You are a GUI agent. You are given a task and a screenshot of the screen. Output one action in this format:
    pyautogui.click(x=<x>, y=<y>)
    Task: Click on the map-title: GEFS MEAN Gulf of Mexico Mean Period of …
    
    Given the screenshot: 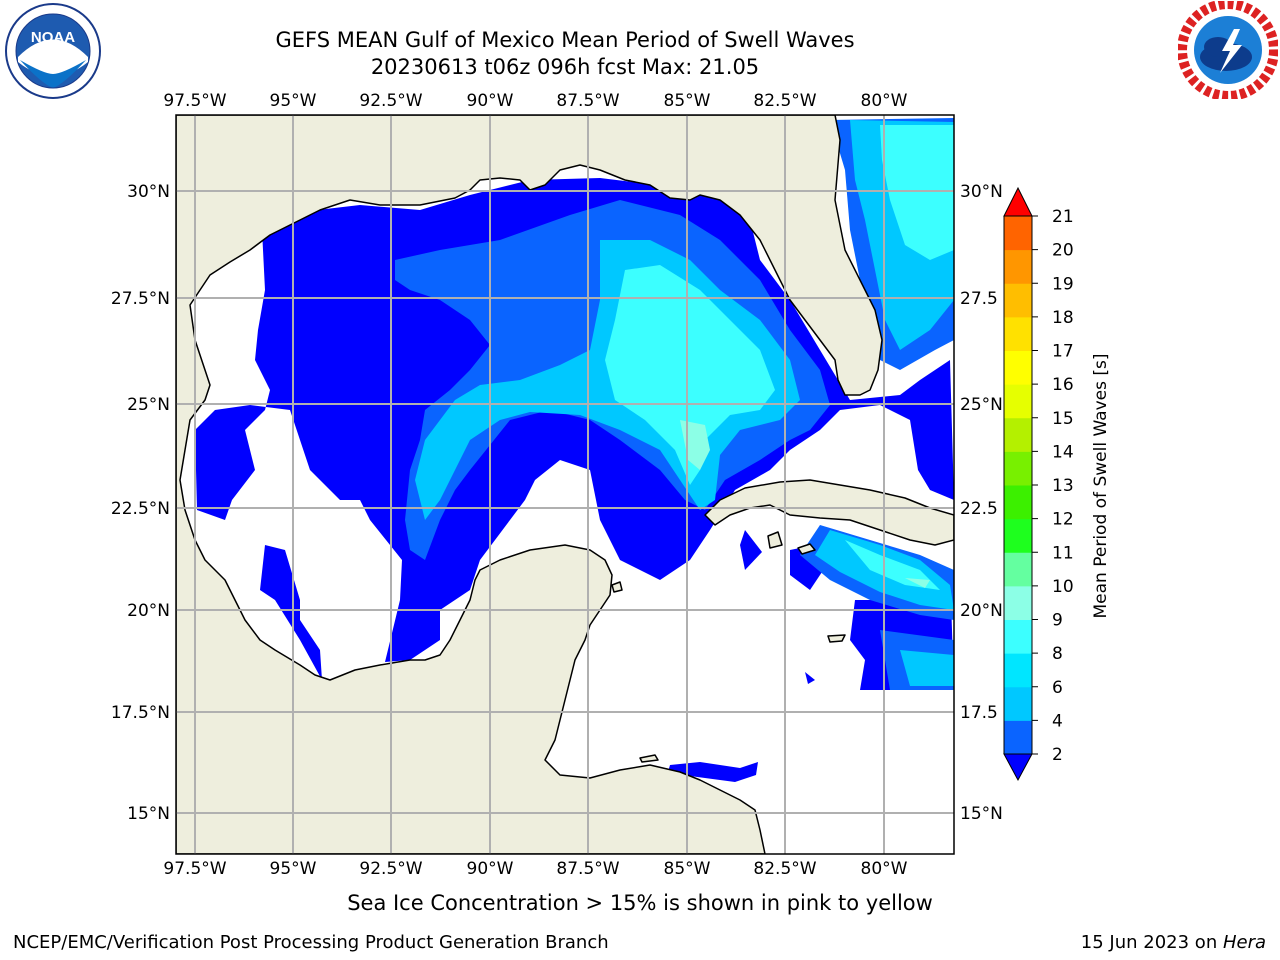 What is the action you would take?
    pyautogui.click(x=565, y=40)
    